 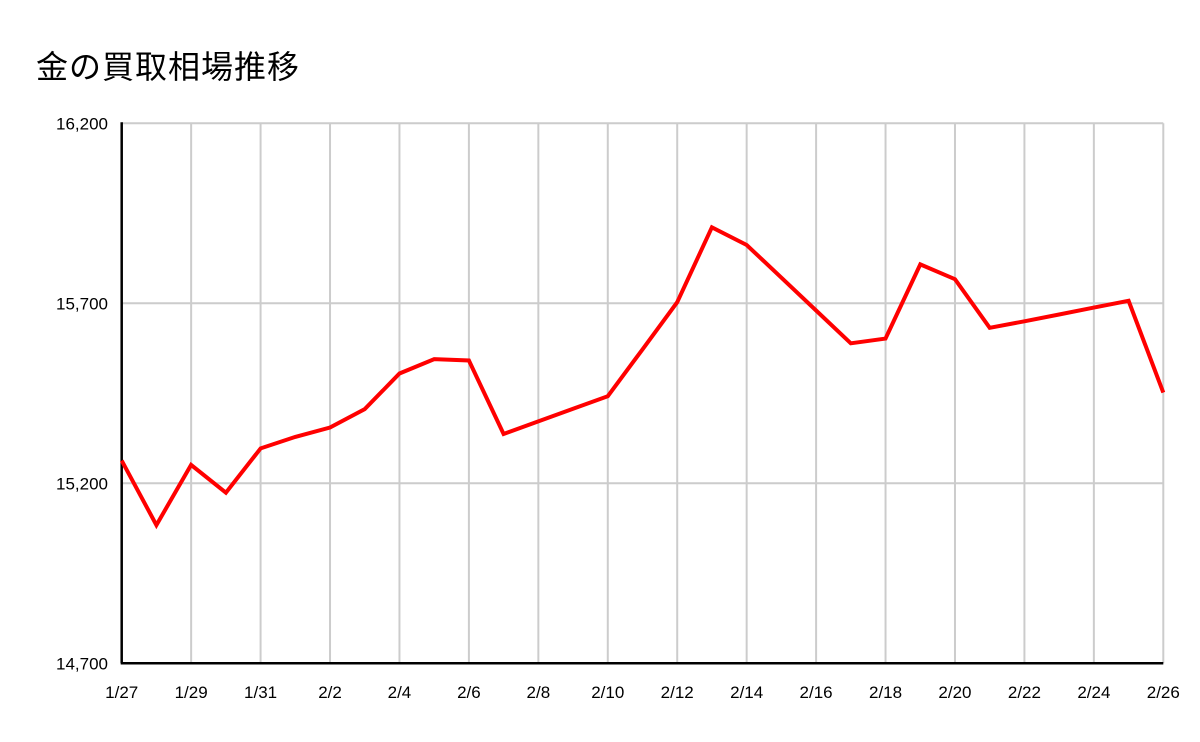 What do you see at coordinates (260, 692) in the screenshot?
I see `x-tick-label: 1/31` at bounding box center [260, 692].